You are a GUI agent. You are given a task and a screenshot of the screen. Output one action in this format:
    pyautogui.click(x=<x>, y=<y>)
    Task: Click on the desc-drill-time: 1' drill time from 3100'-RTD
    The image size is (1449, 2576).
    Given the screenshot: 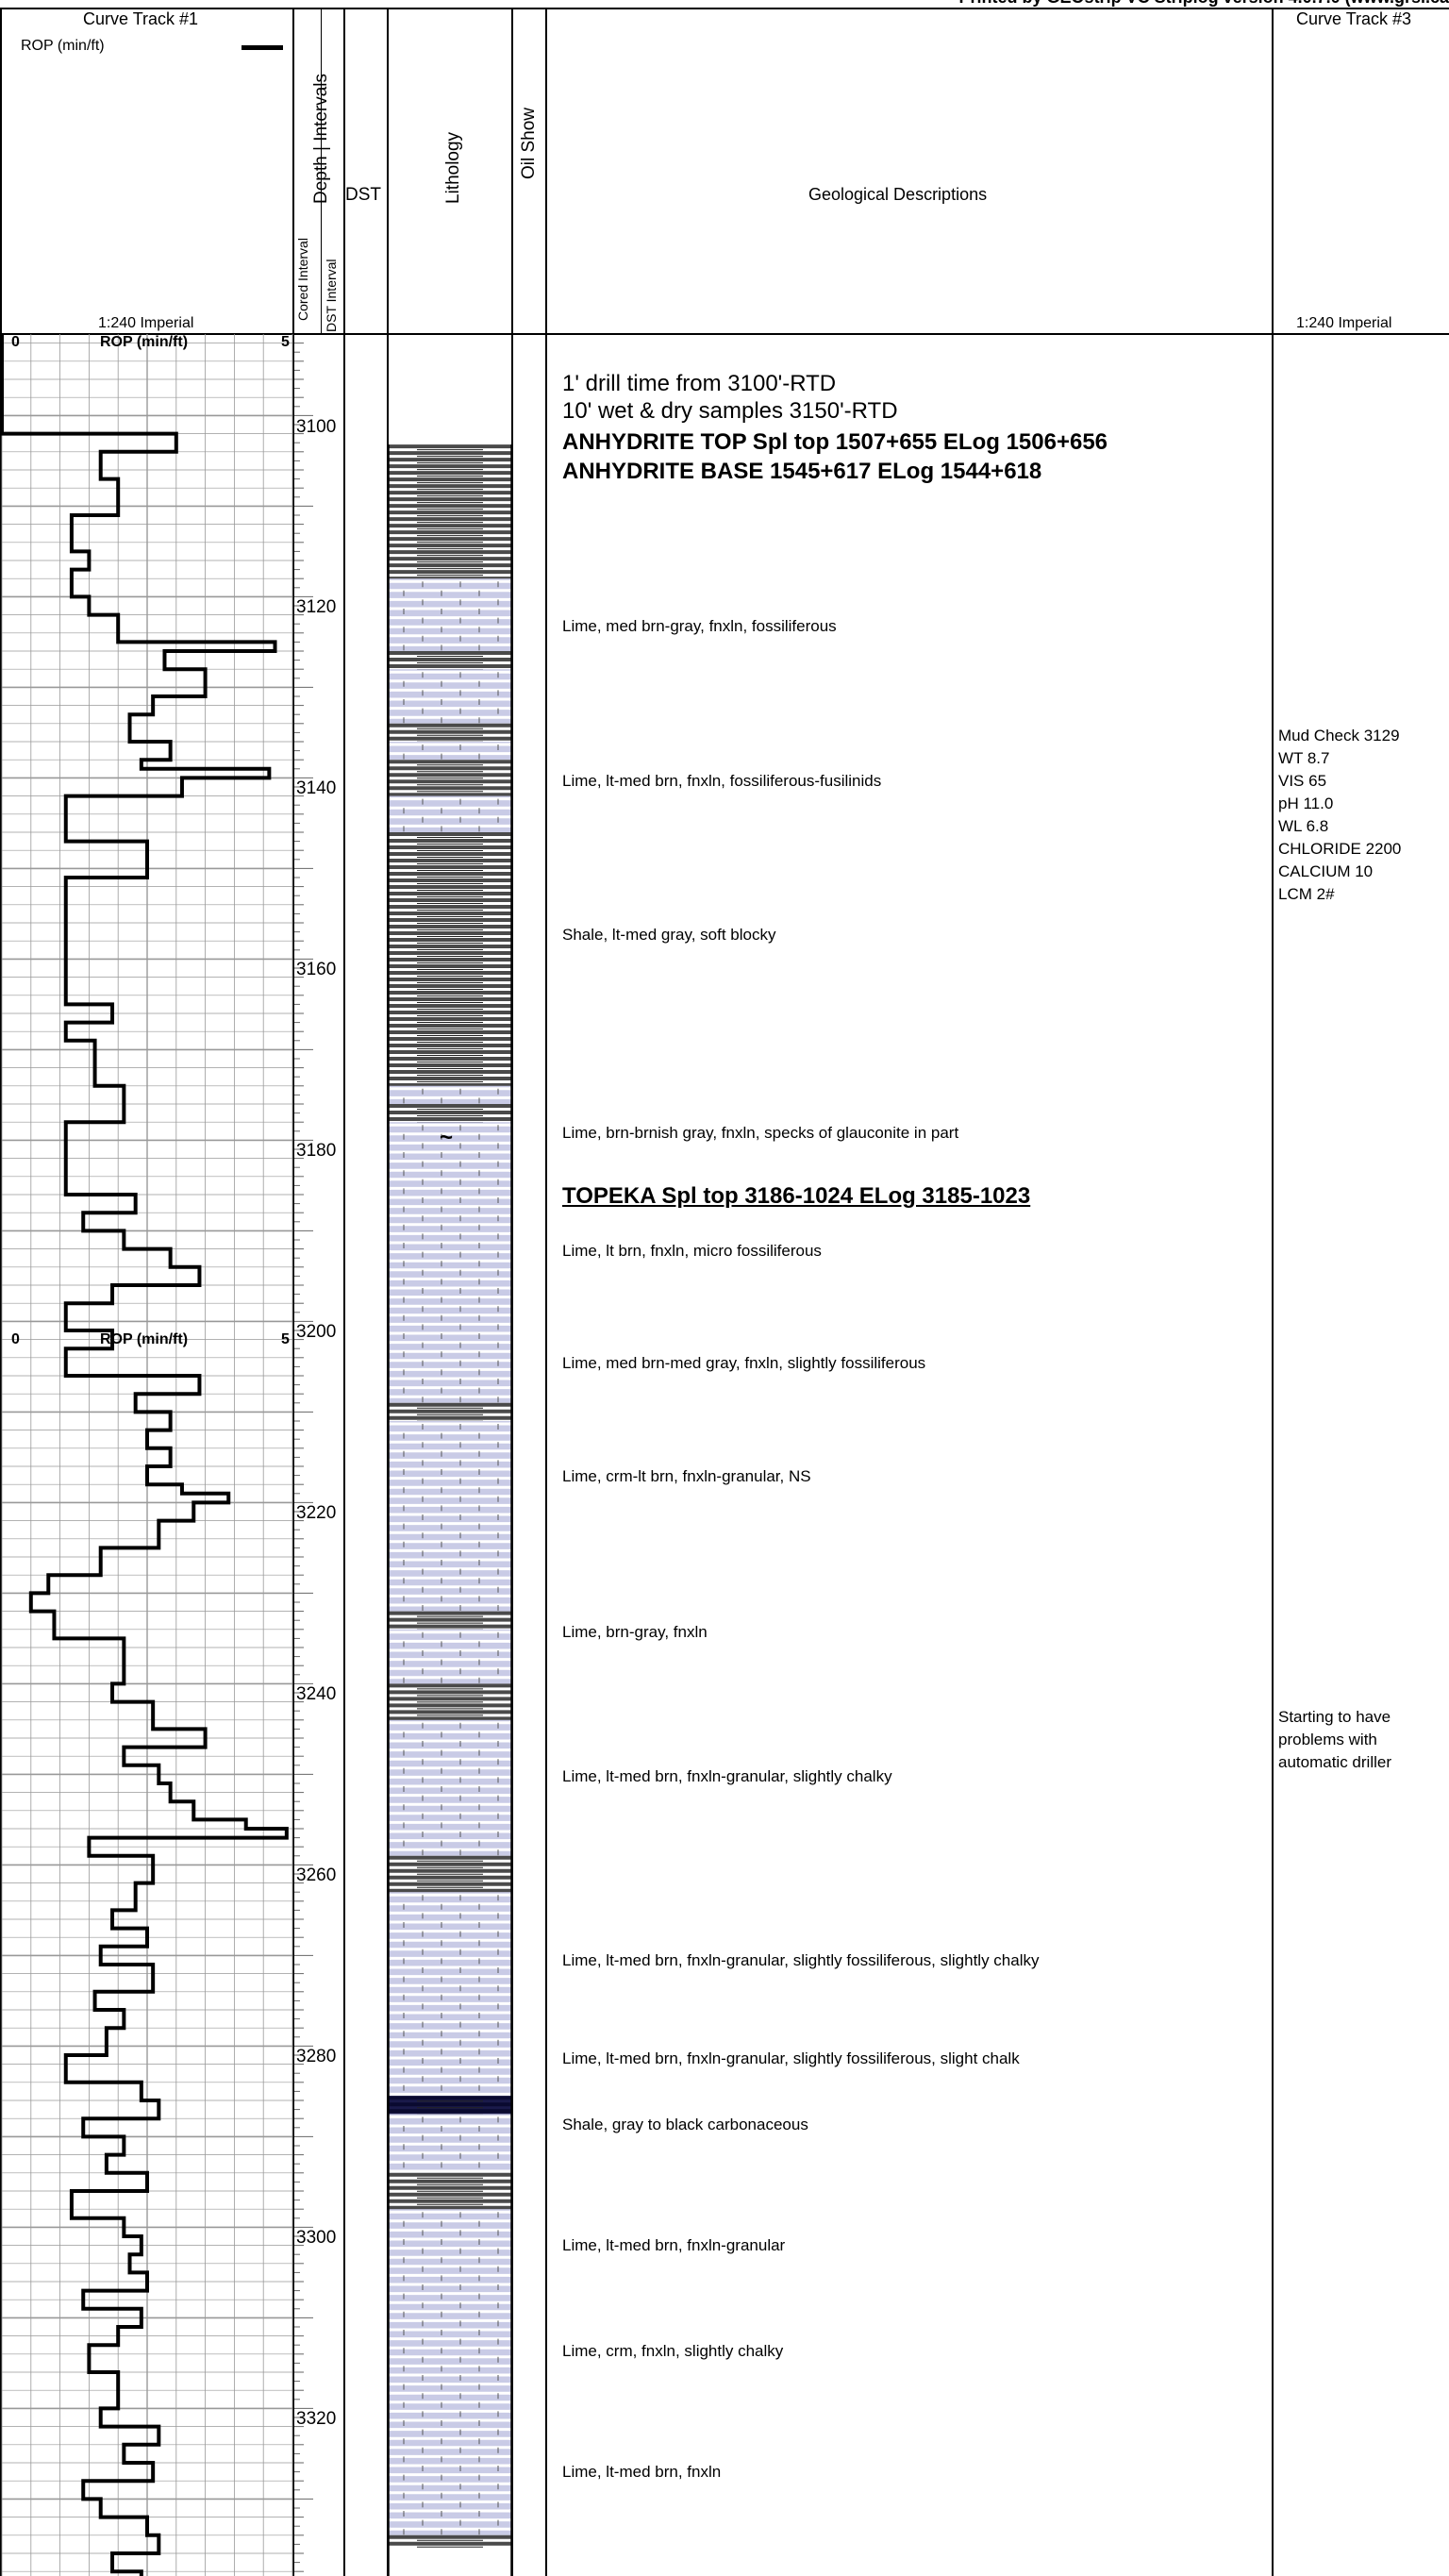 What is the action you would take?
    pyautogui.click(x=699, y=383)
    